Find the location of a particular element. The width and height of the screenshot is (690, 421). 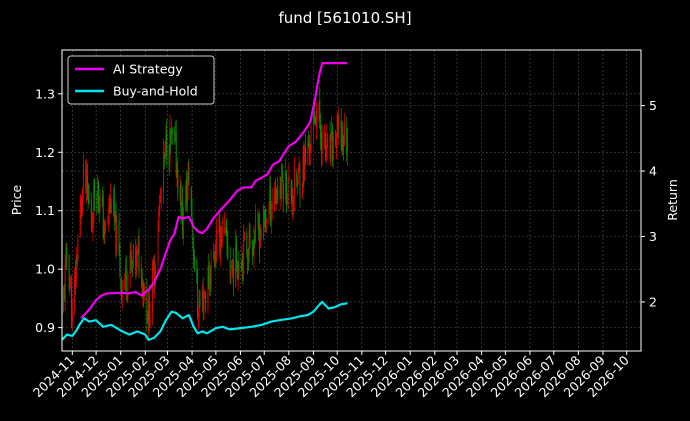

legend-box is located at coordinates (141, 80).